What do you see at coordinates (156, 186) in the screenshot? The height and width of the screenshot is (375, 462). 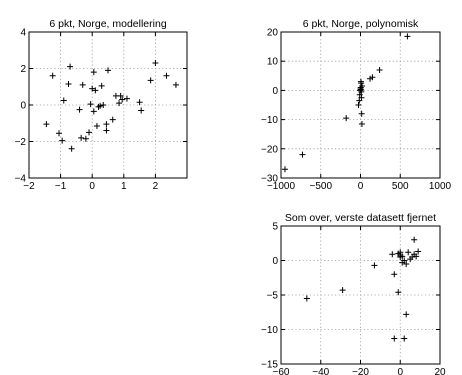 I see `x-tick-label: 2` at bounding box center [156, 186].